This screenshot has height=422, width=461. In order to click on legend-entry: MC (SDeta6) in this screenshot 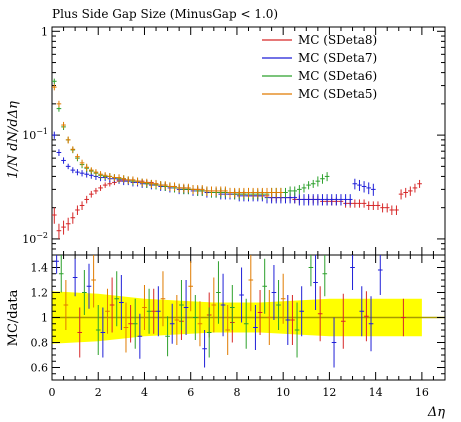, I will do `click(319, 76)`.